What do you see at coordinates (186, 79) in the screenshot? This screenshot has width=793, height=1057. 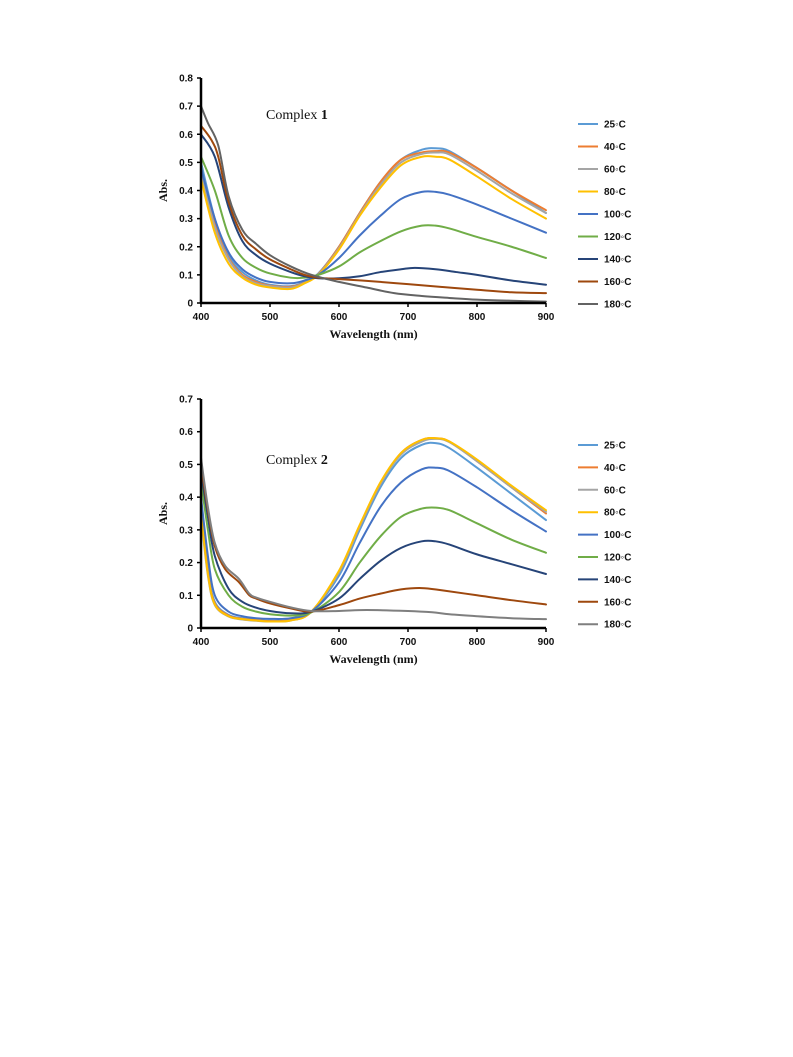 I see `y-tick-label: 0.8` at bounding box center [186, 79].